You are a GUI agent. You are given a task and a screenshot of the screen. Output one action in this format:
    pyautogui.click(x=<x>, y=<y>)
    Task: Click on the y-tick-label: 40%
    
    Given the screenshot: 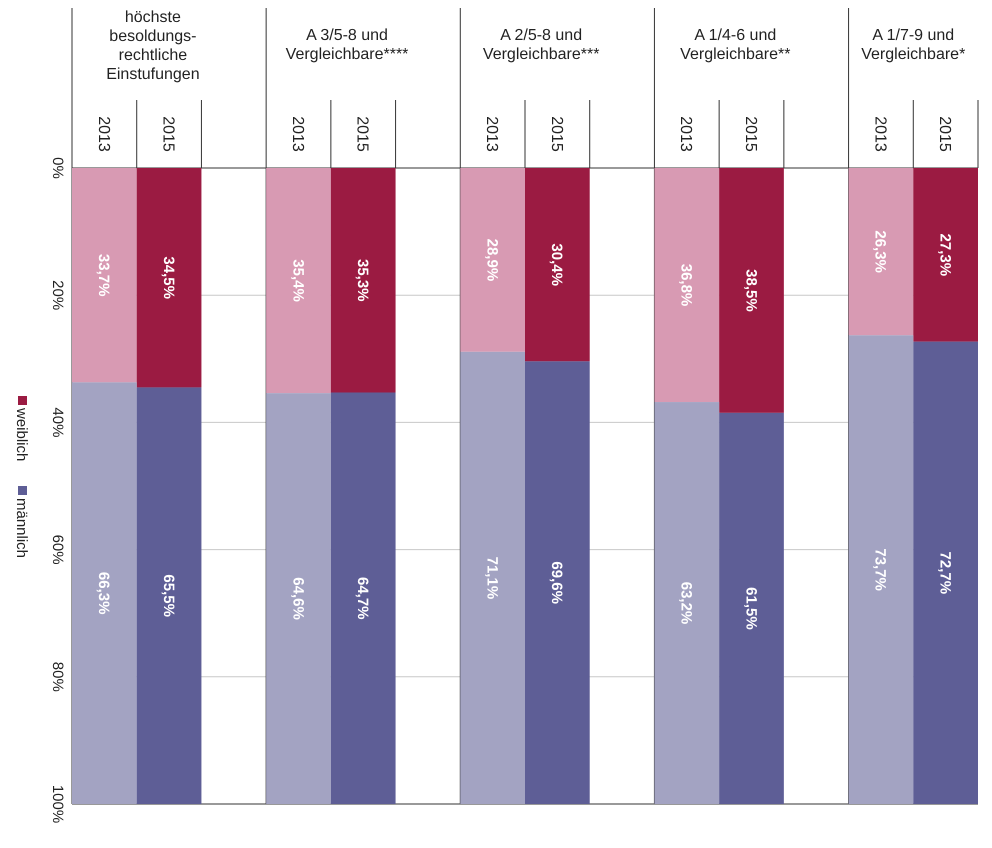 What is the action you would take?
    pyautogui.click(x=57, y=422)
    